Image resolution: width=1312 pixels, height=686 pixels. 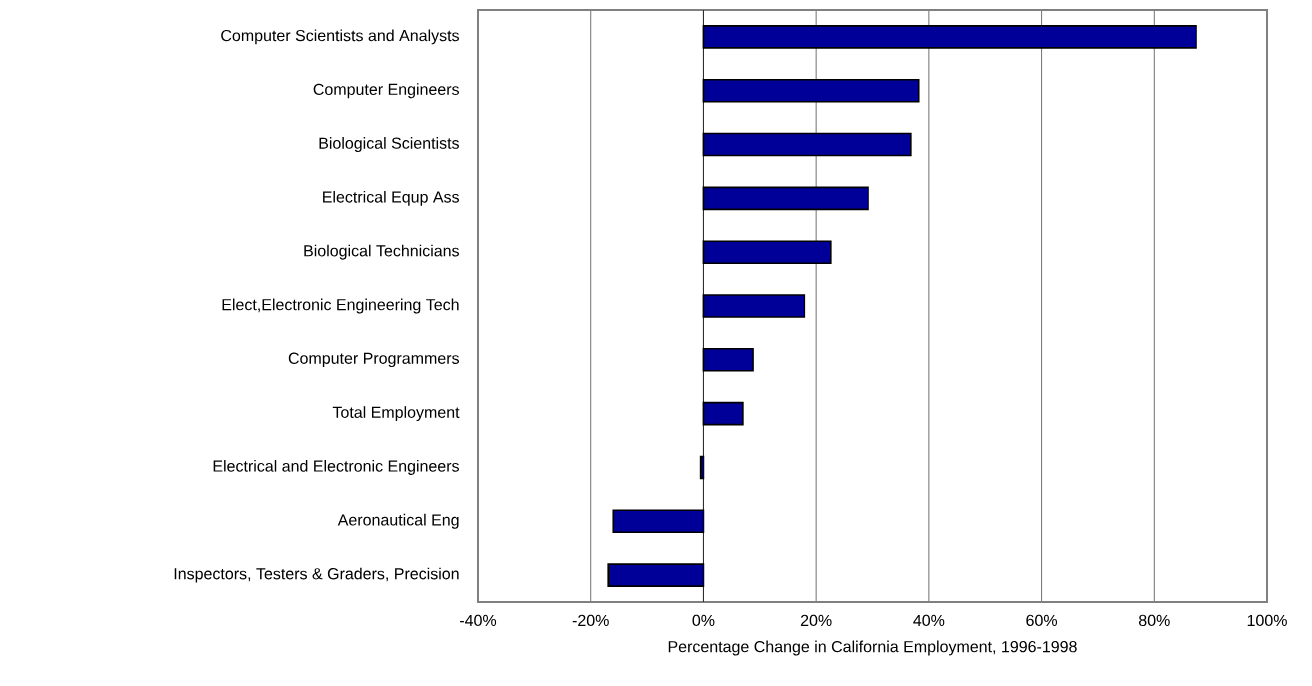 I want to click on y-tick-label: Biological Scientists, so click(x=389, y=145).